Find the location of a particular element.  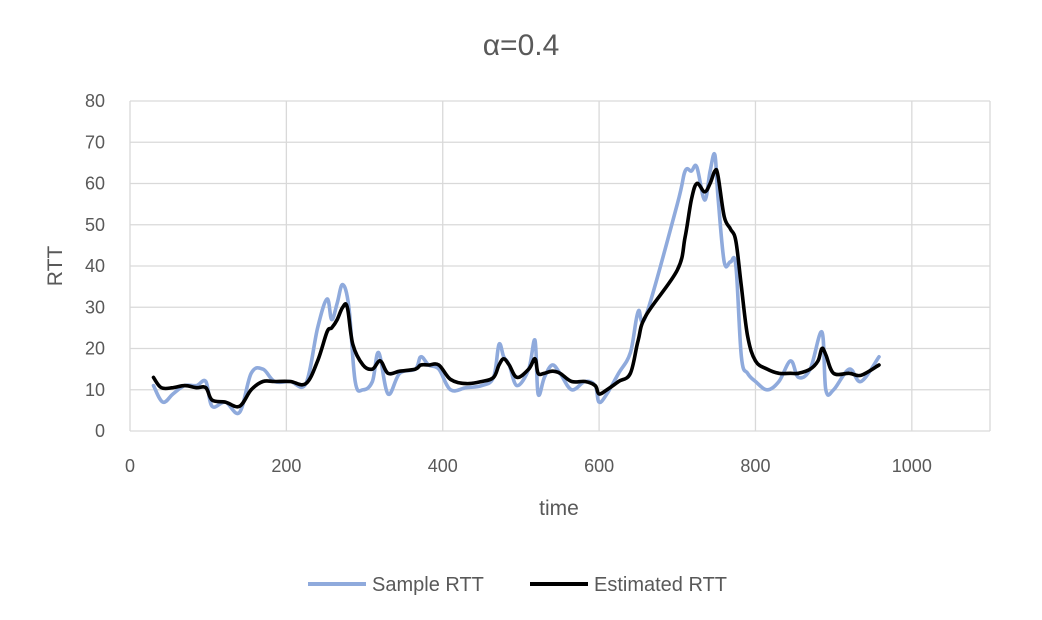

y-axis-title: RTT is located at coordinates (55, 266).